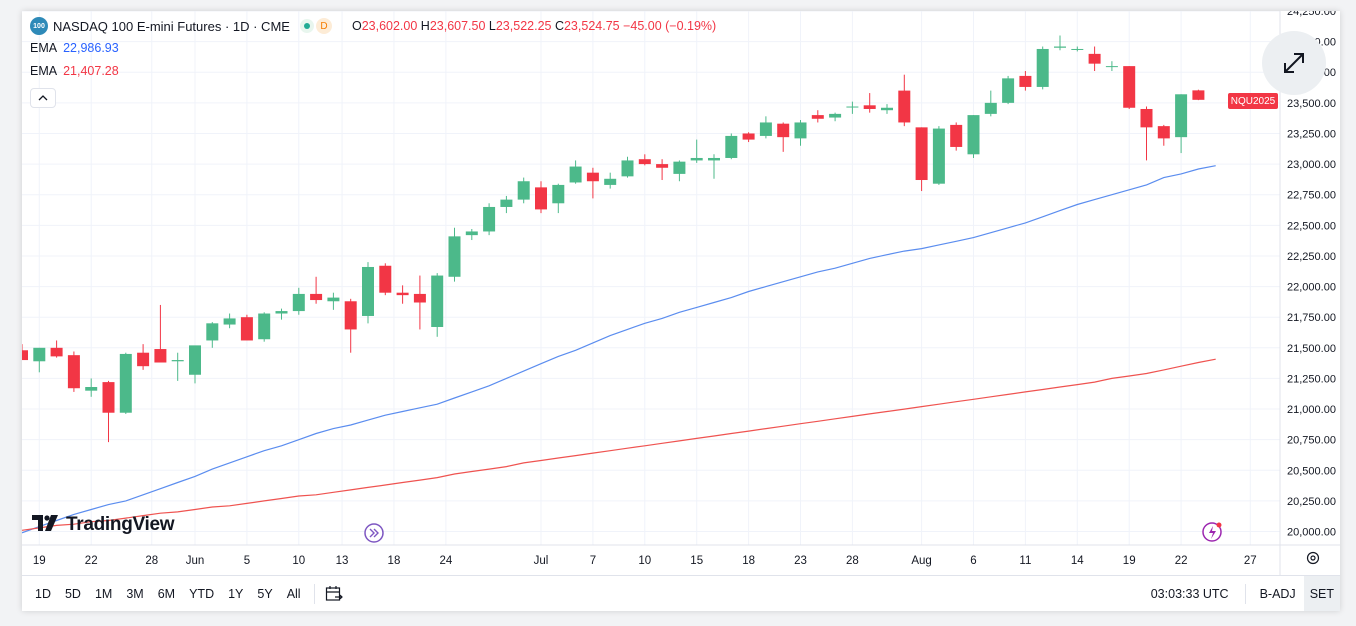  I want to click on time-tick-label: 14, so click(1077, 561).